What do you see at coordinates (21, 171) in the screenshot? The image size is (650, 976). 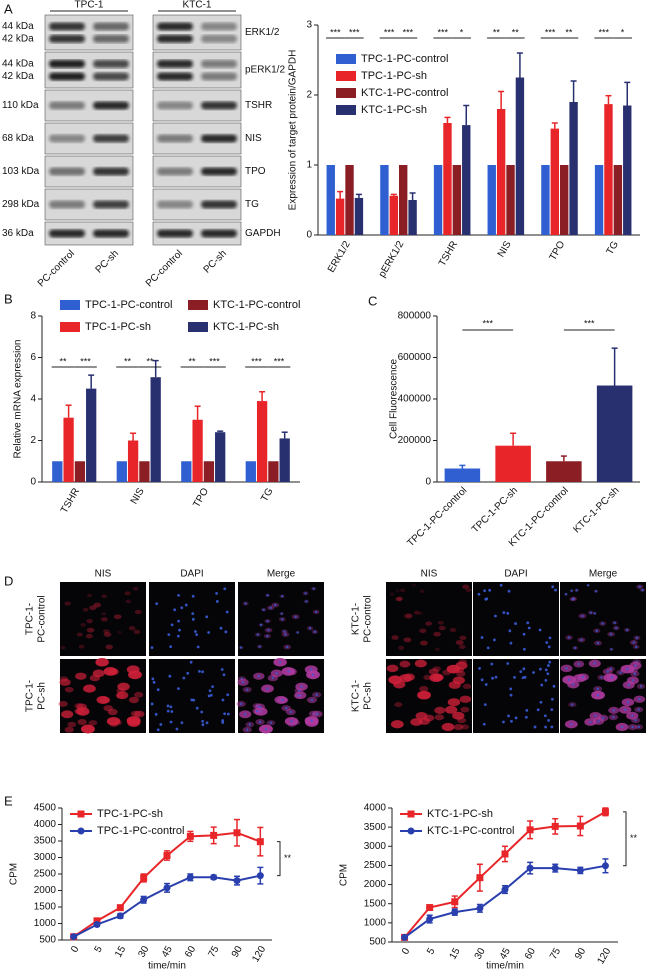 I see `kda-label: 103 kDa` at bounding box center [21, 171].